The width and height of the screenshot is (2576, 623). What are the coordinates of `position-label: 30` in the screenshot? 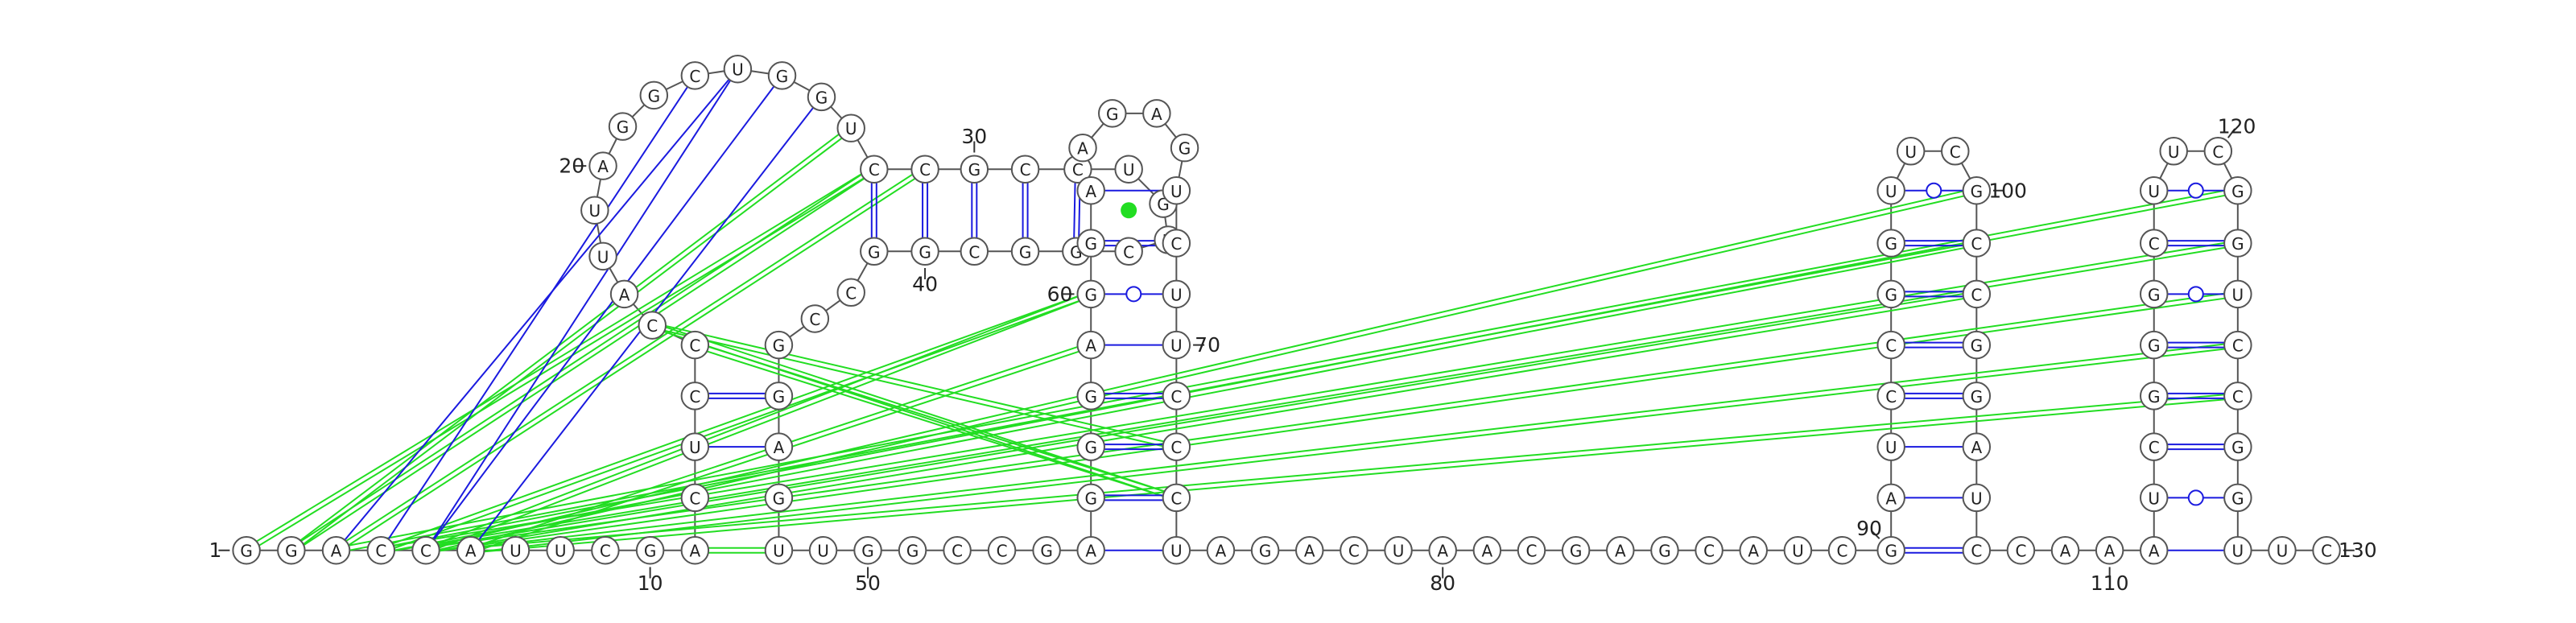 It's located at (974, 136).